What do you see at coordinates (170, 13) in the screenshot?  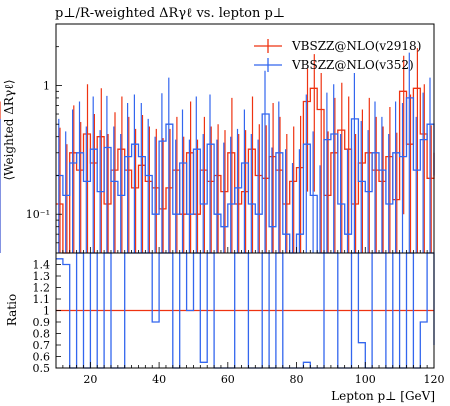 I see `chart-title: p⊥/R-weighted ΔRγℓ vs. lepton p⊥` at bounding box center [170, 13].